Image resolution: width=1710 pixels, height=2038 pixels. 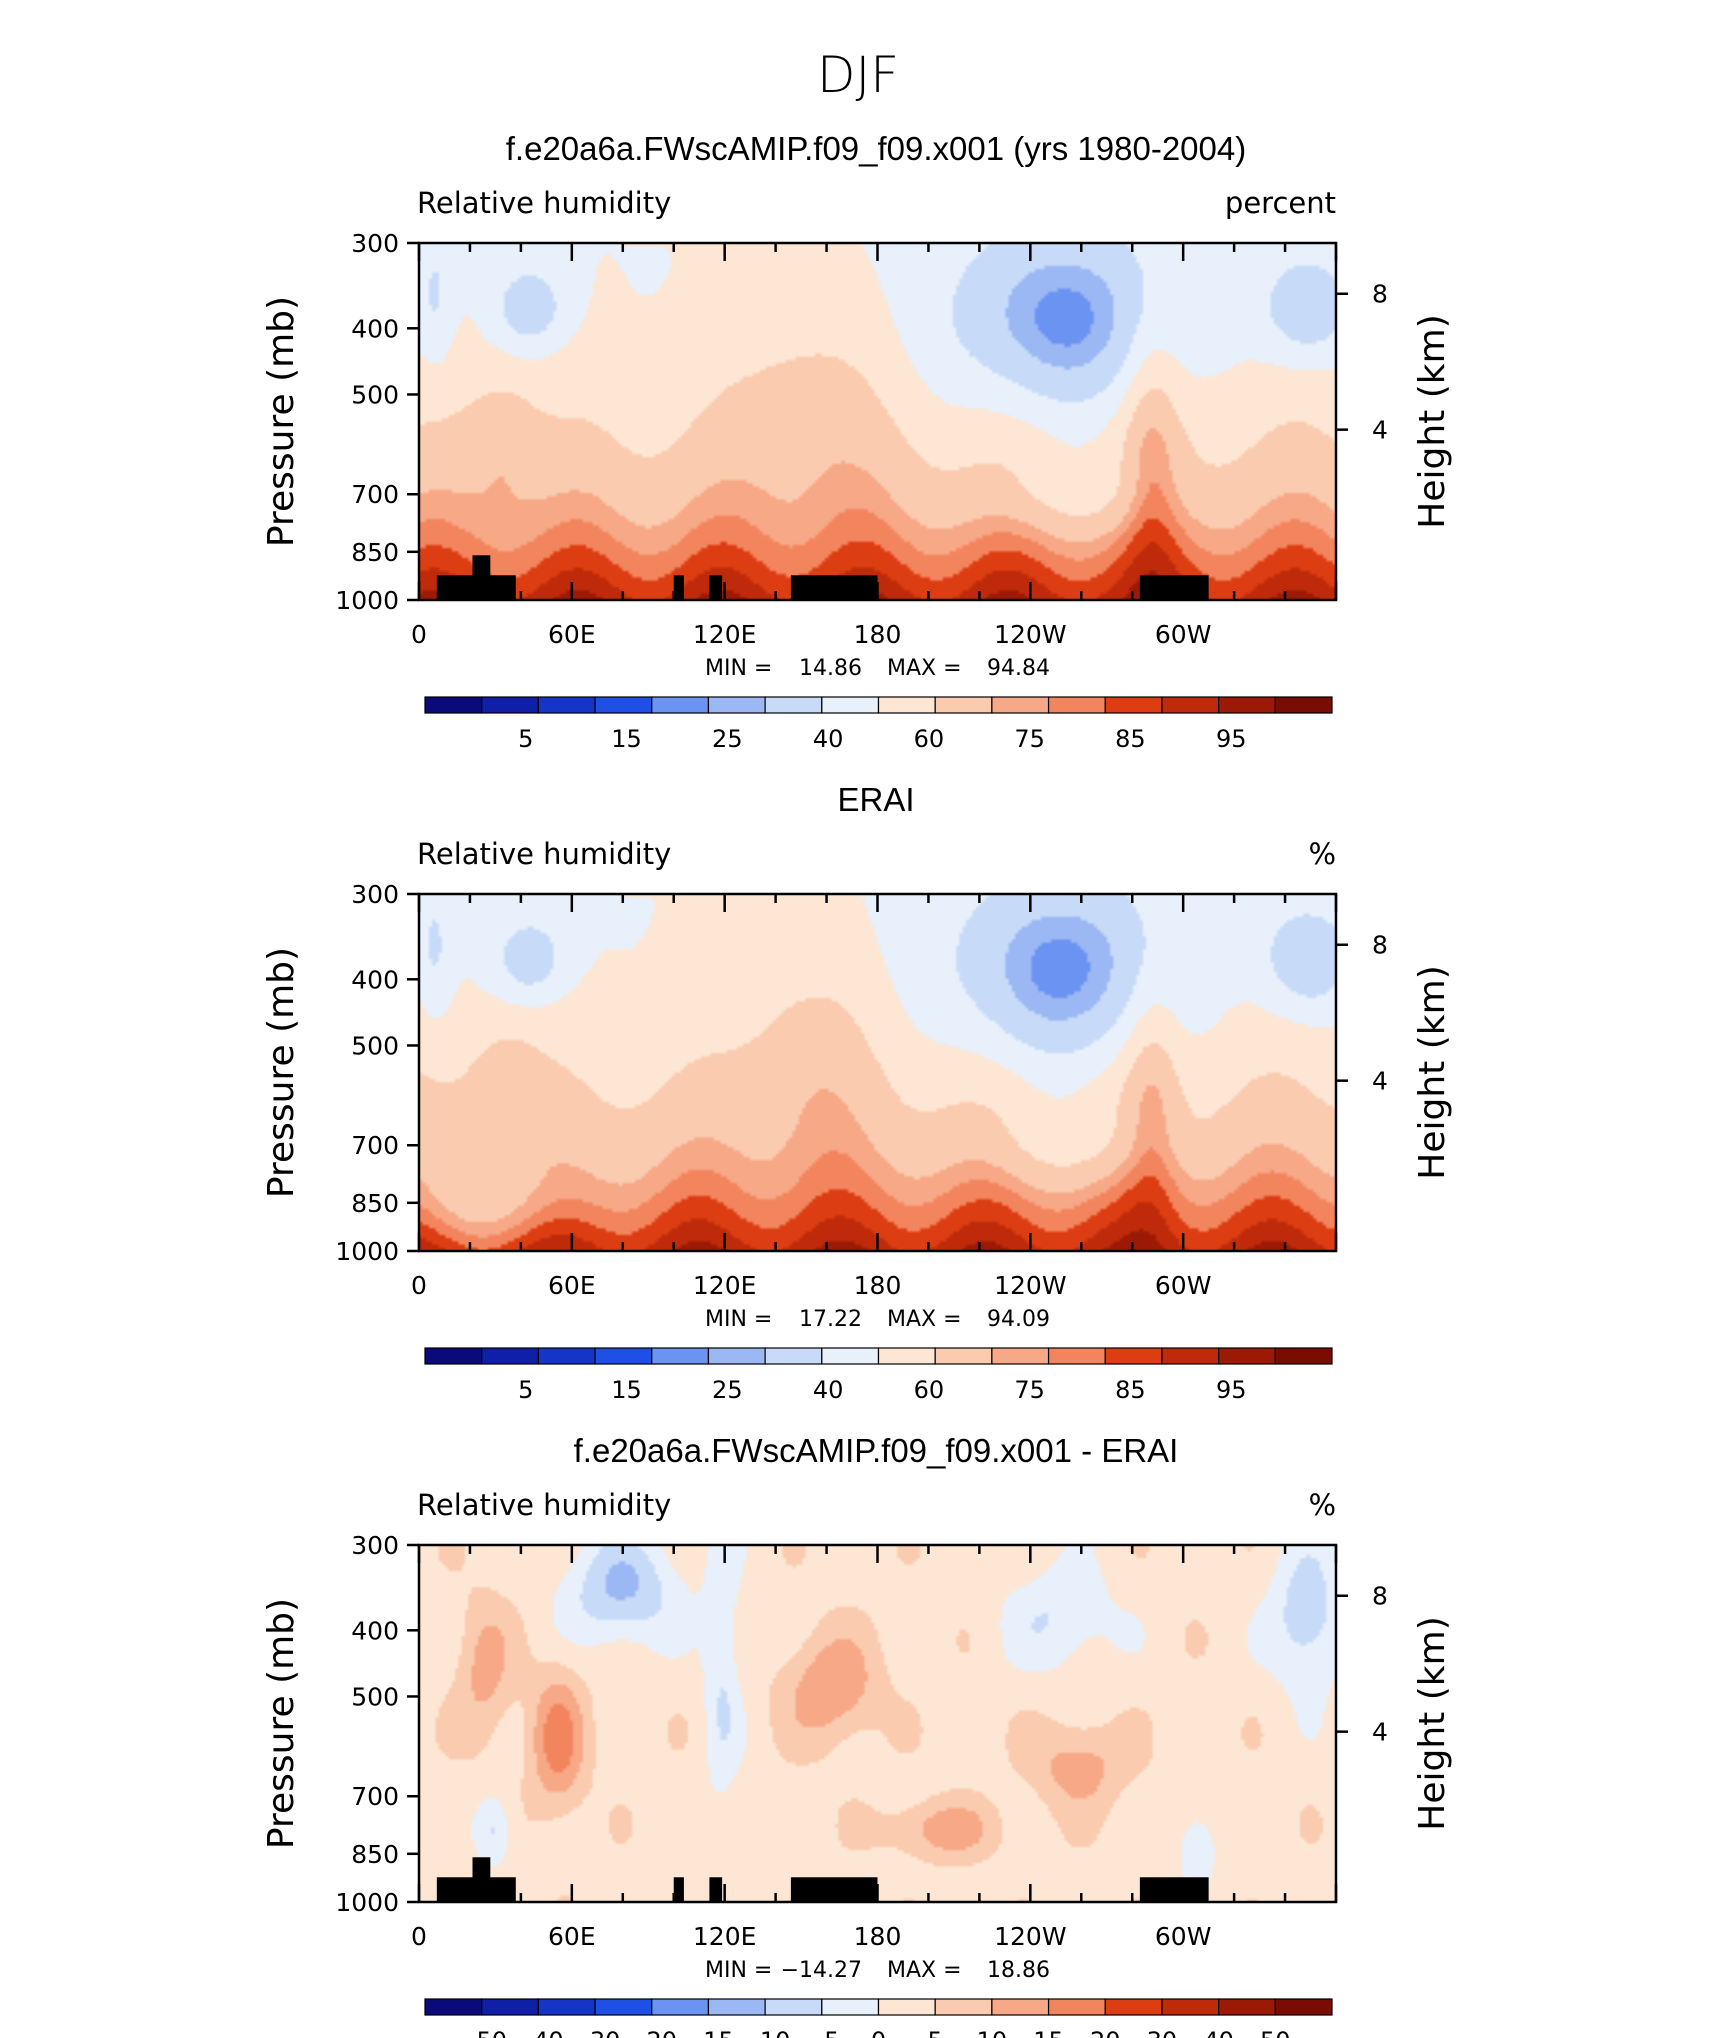 I want to click on lon-tick-label: 0, so click(x=419, y=1936).